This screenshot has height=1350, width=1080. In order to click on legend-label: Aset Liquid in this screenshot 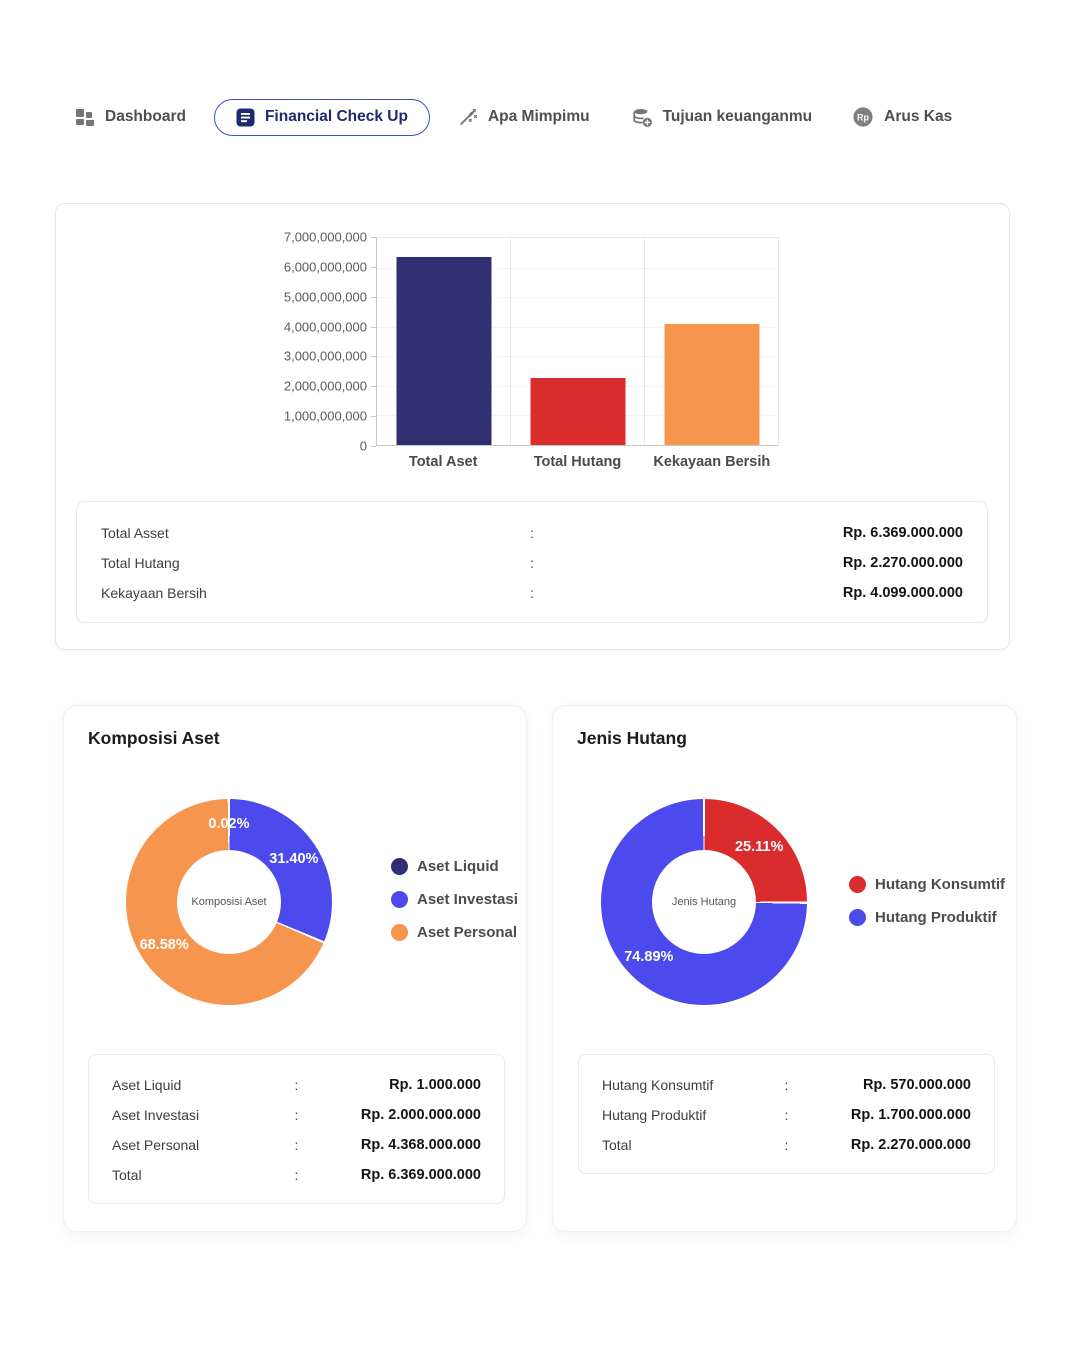, I will do `click(458, 866)`.